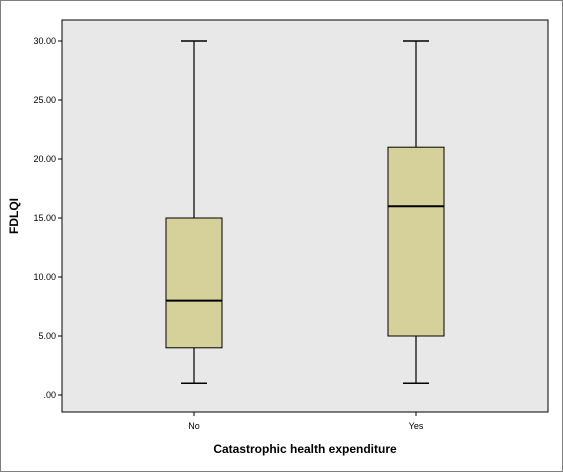  I want to click on y-axis: .00 5.00 10.00 15.00 20.00 25.00 30.00, so click(47, 218).